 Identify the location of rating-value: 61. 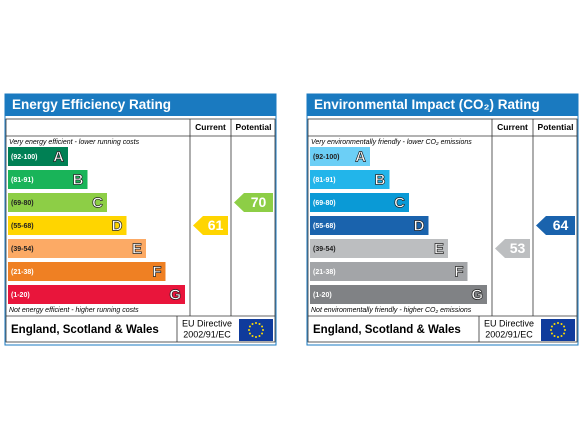
(216, 225).